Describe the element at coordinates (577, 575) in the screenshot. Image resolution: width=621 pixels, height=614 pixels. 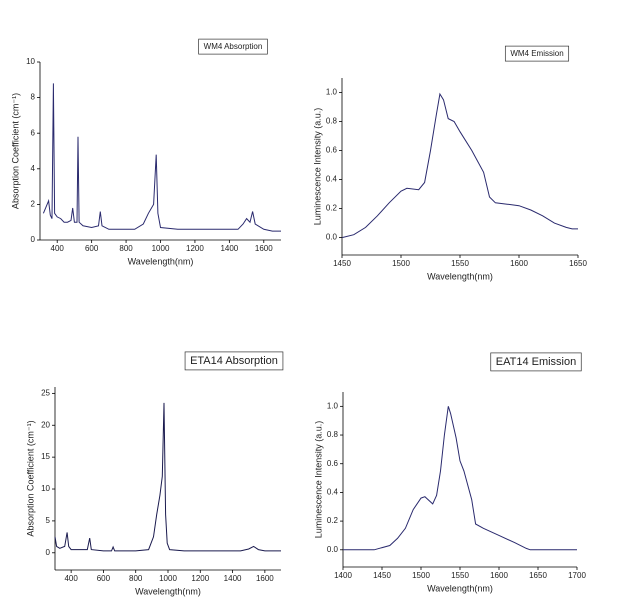
I see `x-tick-label: 1700` at that location.